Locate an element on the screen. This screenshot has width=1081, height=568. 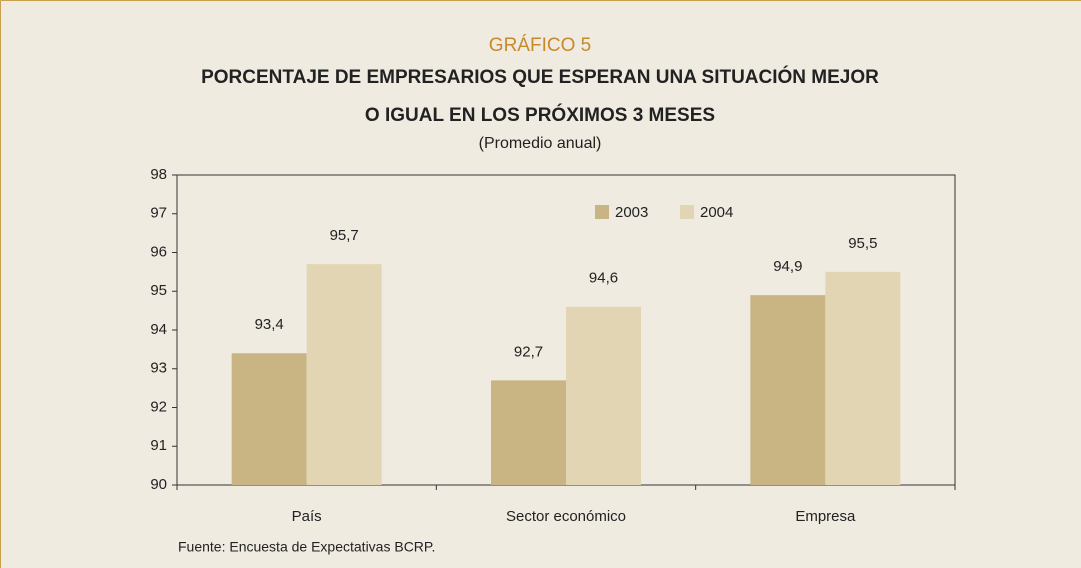
y-tick-label: 92 is located at coordinates (158, 406).